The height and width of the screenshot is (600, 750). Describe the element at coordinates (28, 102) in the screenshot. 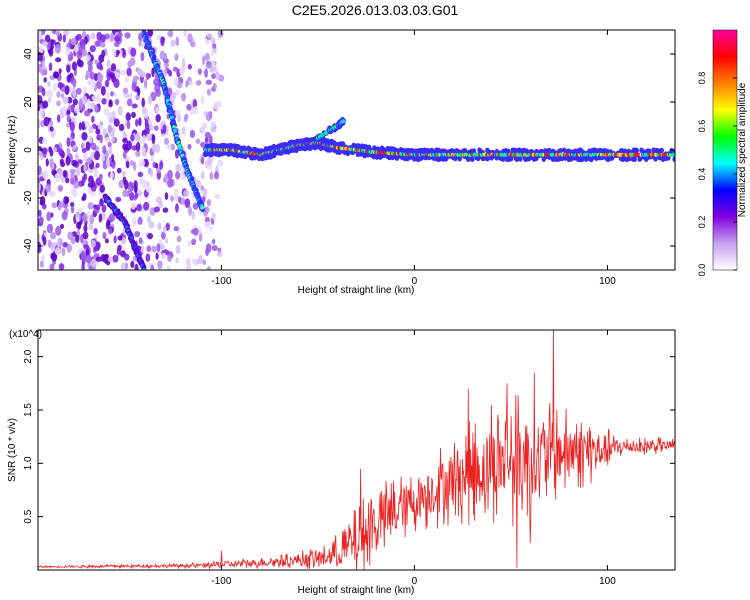

I see `y-tick-label: 20` at that location.